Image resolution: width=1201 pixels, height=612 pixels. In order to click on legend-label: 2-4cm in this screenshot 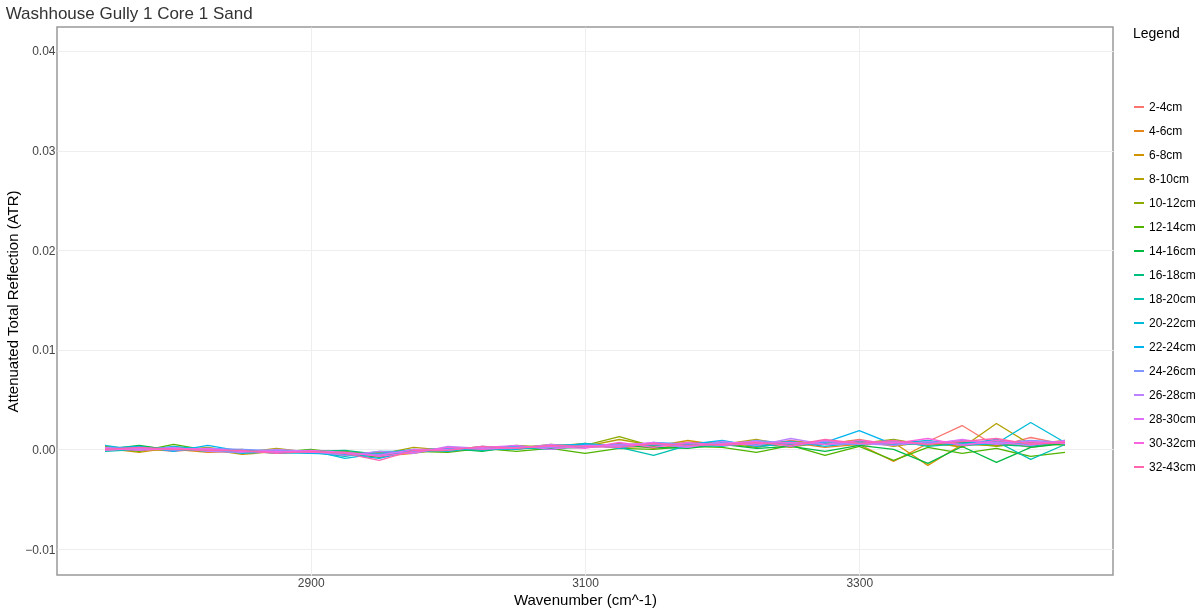, I will do `click(1166, 107)`.